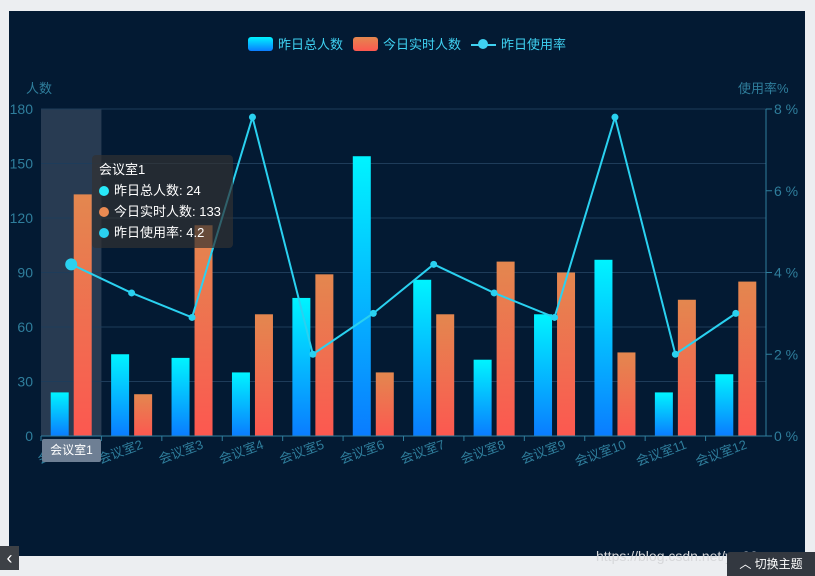 The width and height of the screenshot is (815, 576). I want to click on left-axis-tick-label: 180, so click(22, 109).